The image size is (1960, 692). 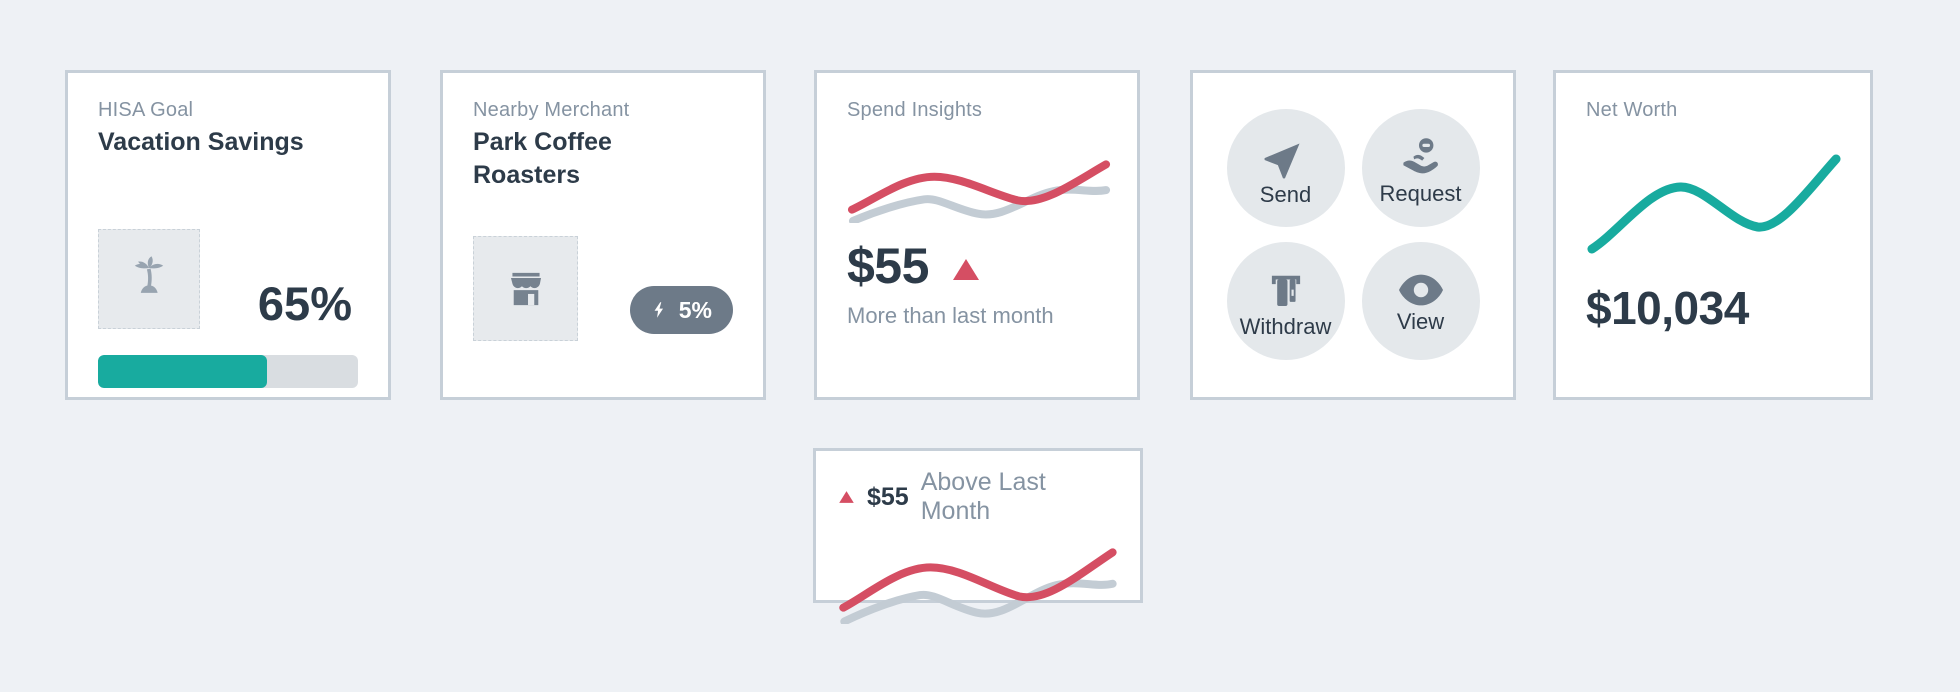 I want to click on net-worth-sparkline-chart, so click(x=1715, y=203).